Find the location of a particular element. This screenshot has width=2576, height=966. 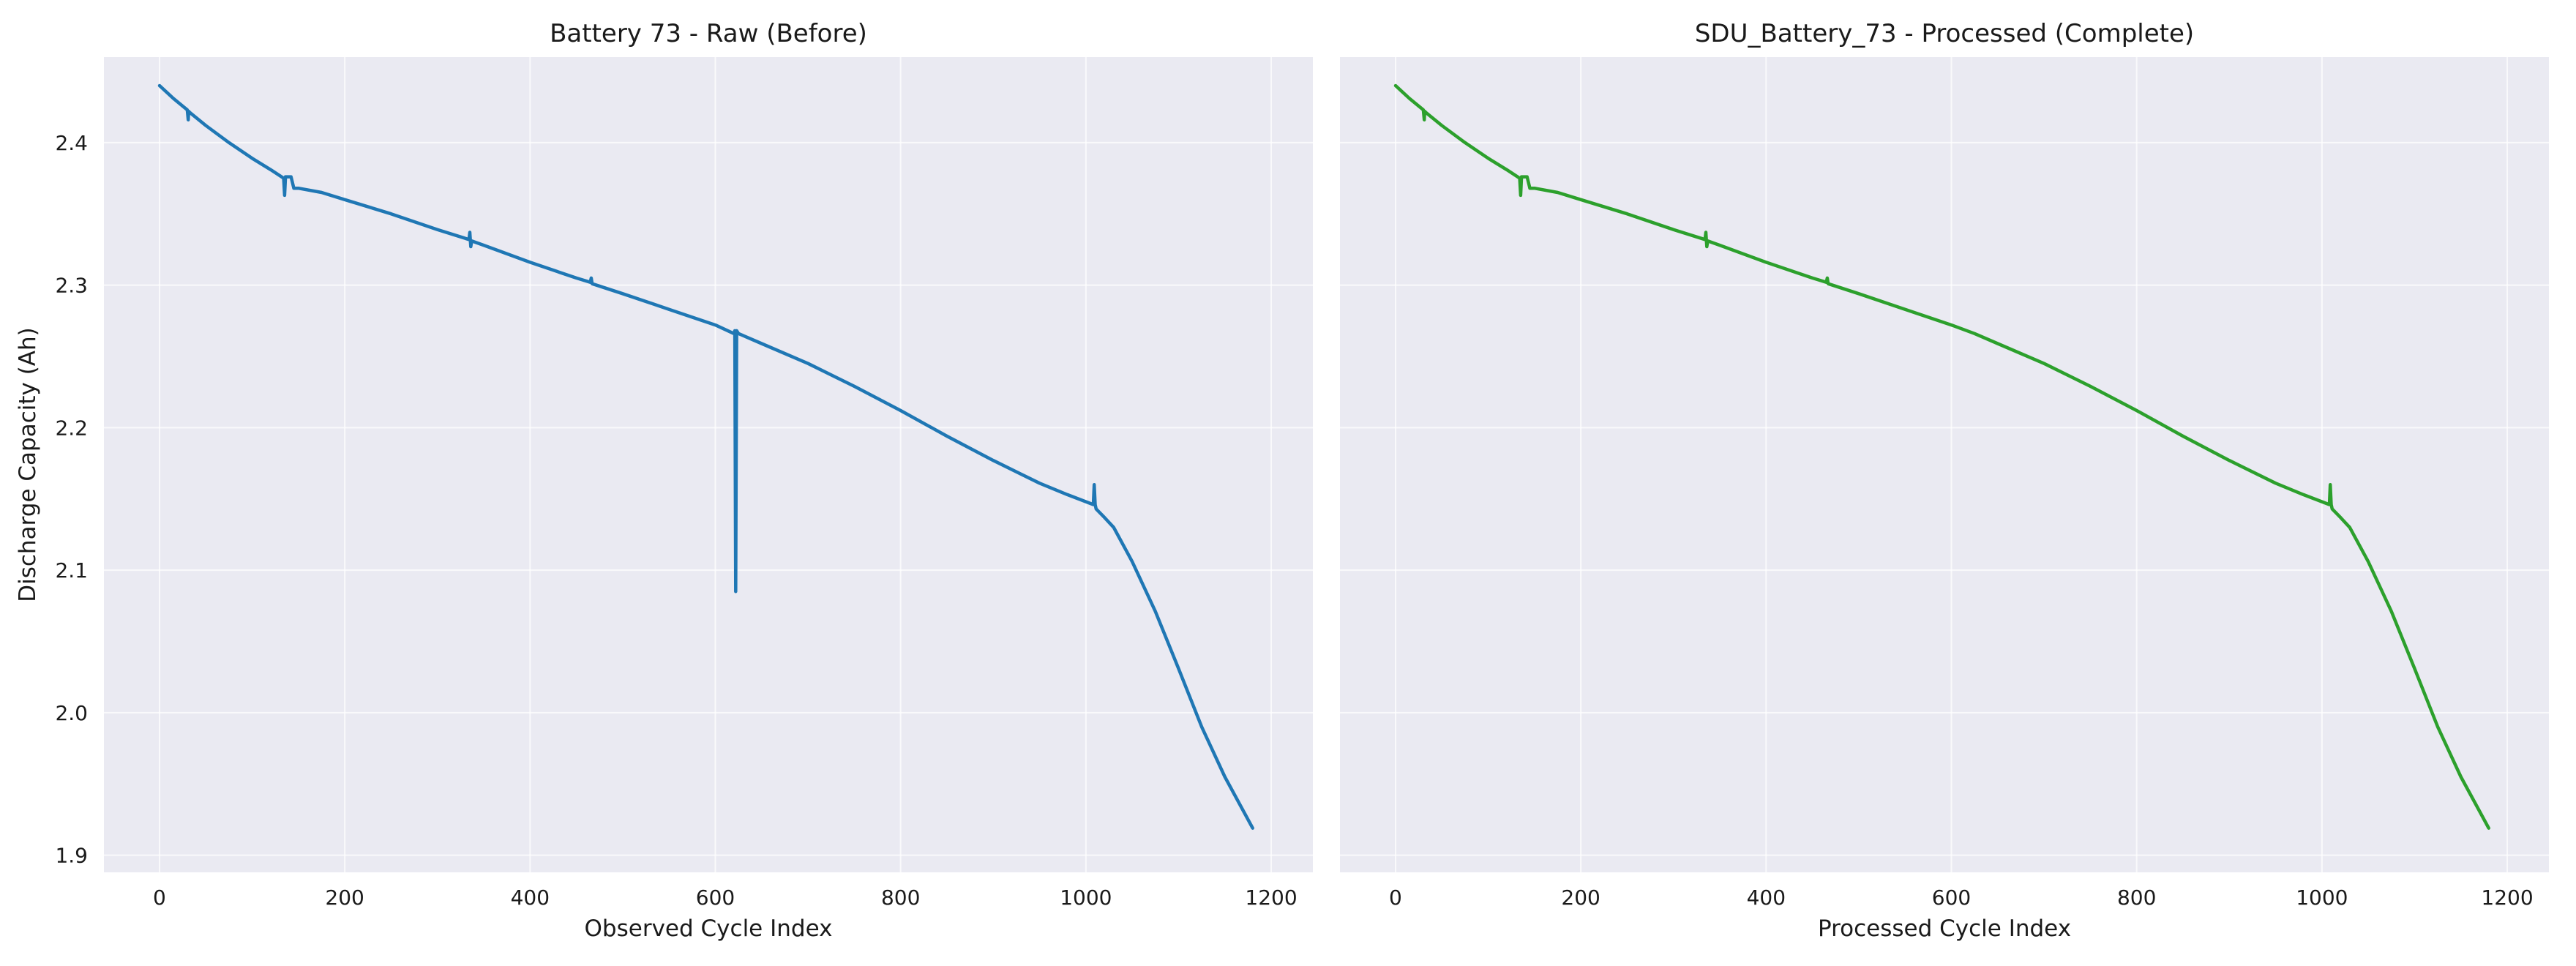

y-tick-label-raw: 2.4 is located at coordinates (71, 143).